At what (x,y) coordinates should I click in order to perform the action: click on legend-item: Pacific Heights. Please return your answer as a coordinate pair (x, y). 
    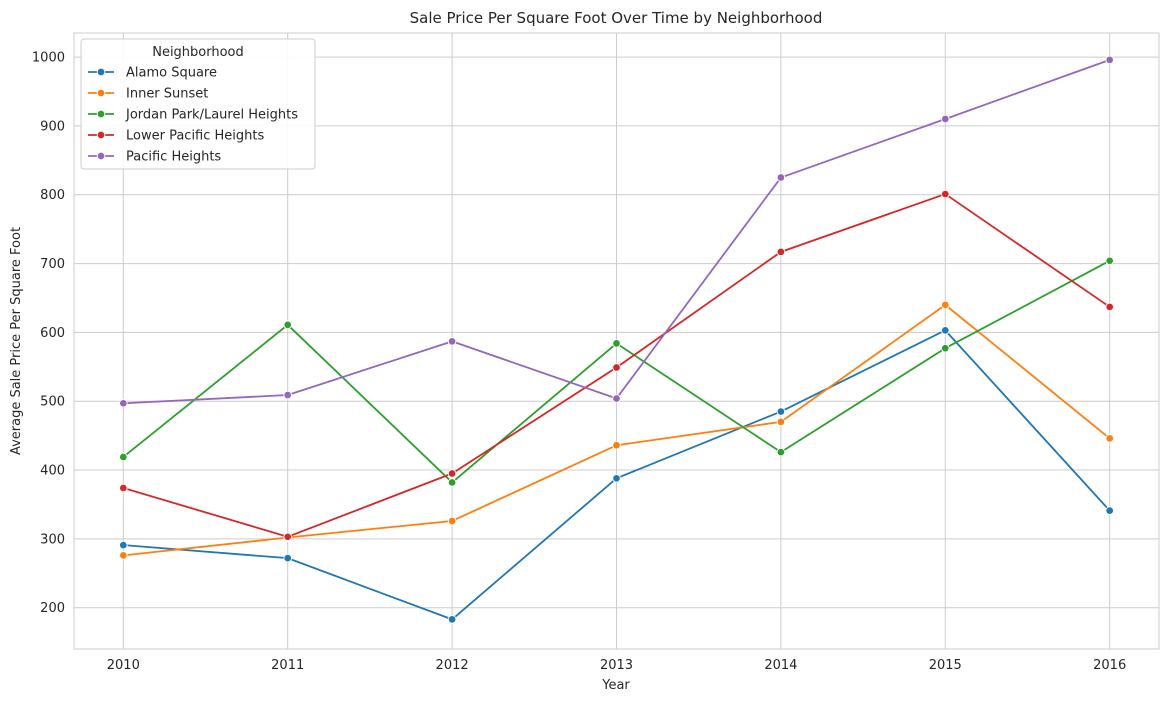
    Looking at the image, I should click on (154, 157).